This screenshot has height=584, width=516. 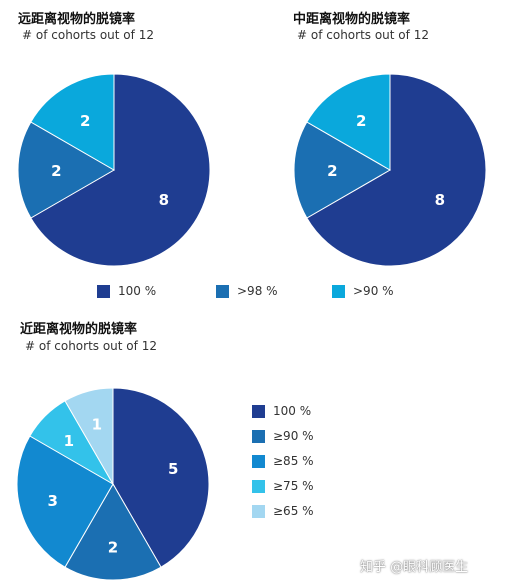 What do you see at coordinates (77, 19) in the screenshot?
I see `chart-1-title: 远距离视物的脱镜率` at bounding box center [77, 19].